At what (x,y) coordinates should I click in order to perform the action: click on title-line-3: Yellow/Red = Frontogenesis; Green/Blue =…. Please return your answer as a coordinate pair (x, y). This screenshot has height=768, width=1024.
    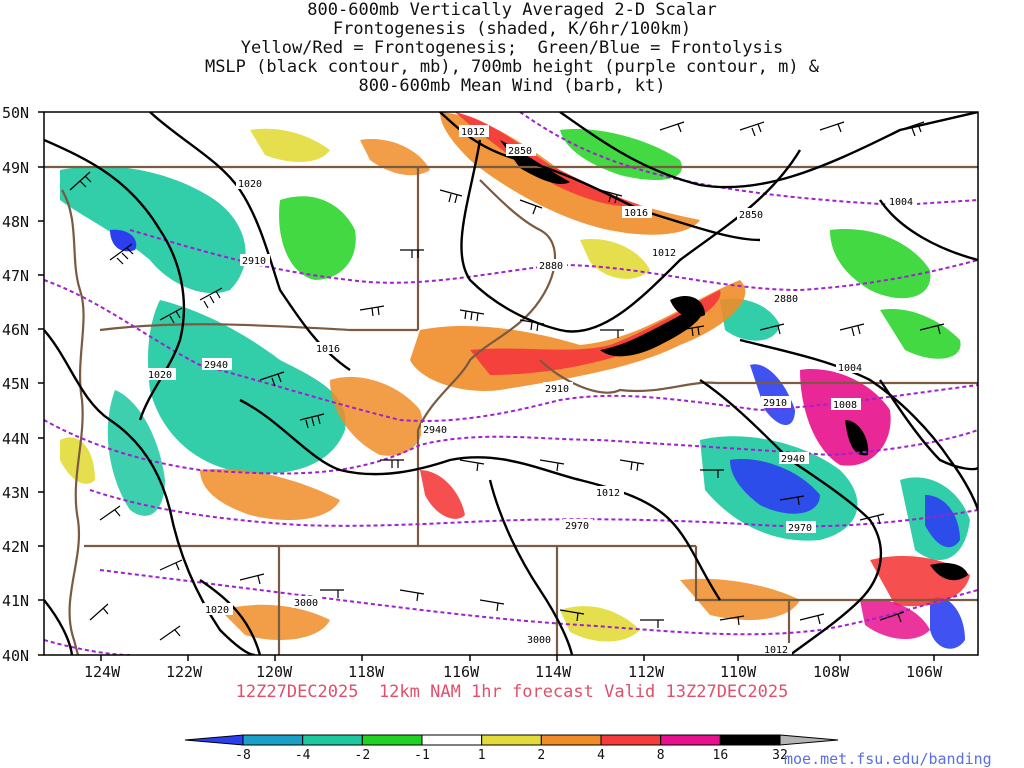
    Looking at the image, I should click on (512, 48).